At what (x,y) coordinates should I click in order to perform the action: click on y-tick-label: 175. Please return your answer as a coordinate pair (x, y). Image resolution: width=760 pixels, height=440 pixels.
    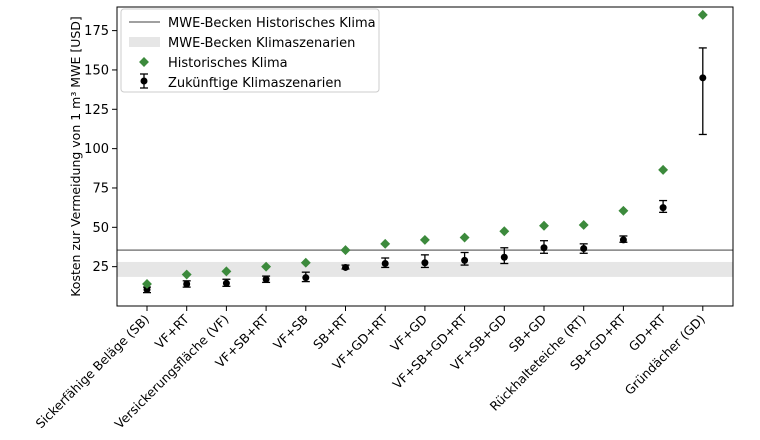
    Looking at the image, I should click on (96, 31).